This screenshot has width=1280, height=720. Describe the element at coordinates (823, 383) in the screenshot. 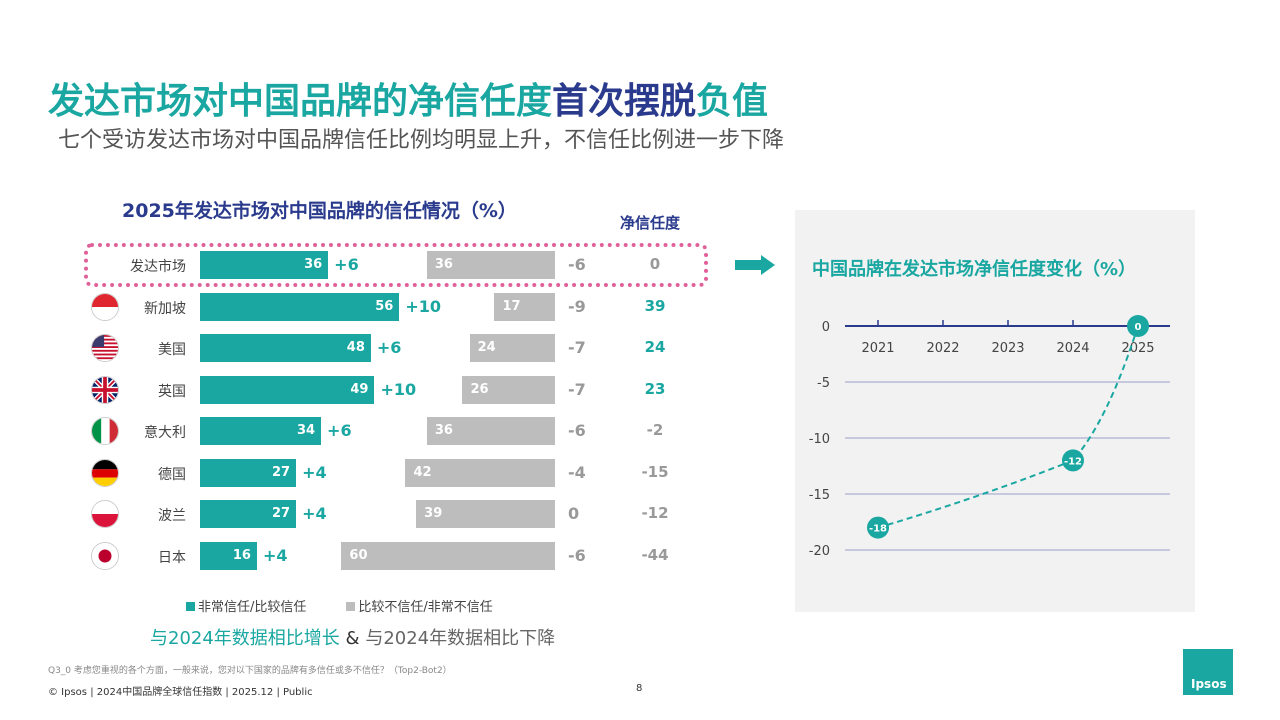

I see `y-tick-label: -5` at that location.